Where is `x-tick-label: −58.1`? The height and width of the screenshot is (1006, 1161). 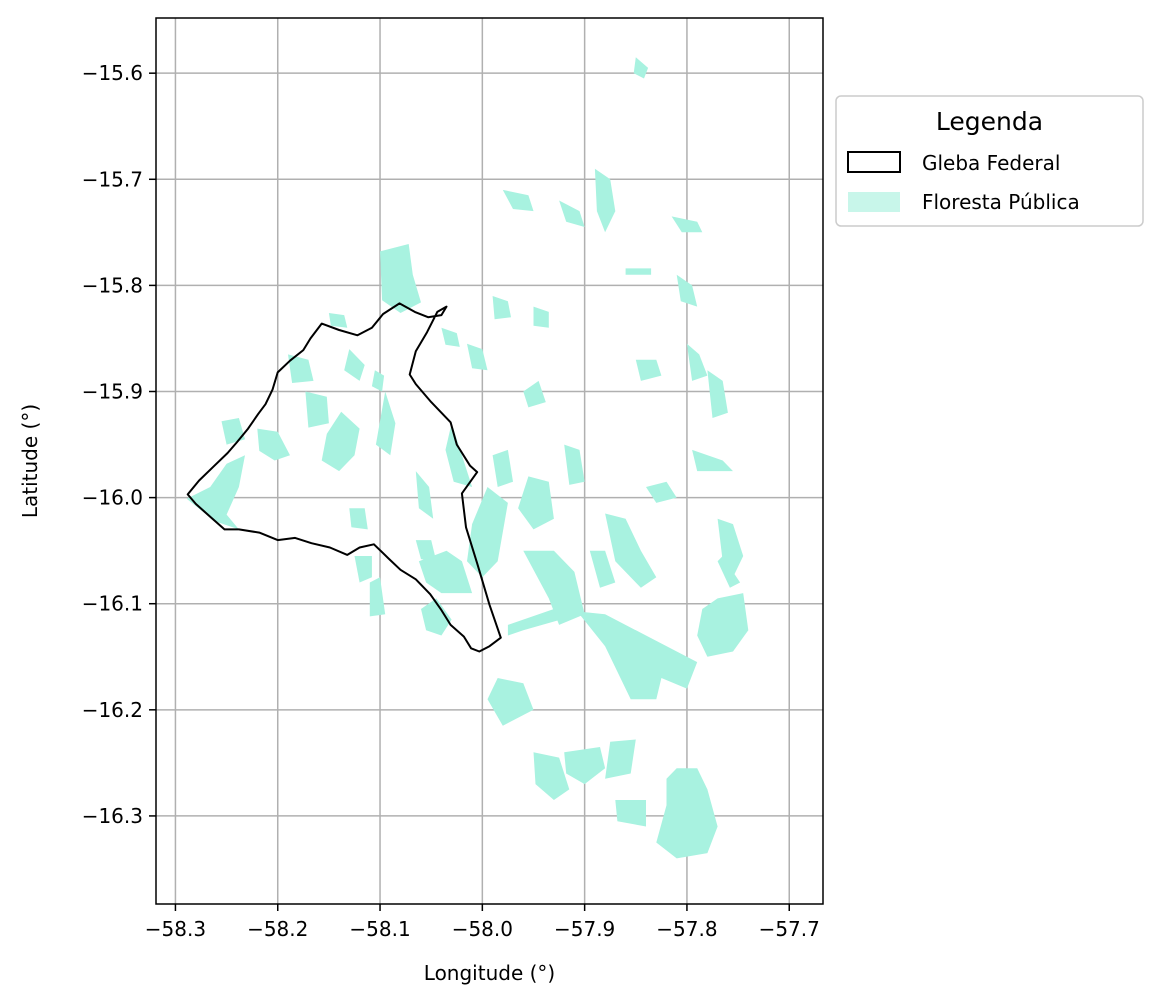 x-tick-label: −58.1 is located at coordinates (379, 929).